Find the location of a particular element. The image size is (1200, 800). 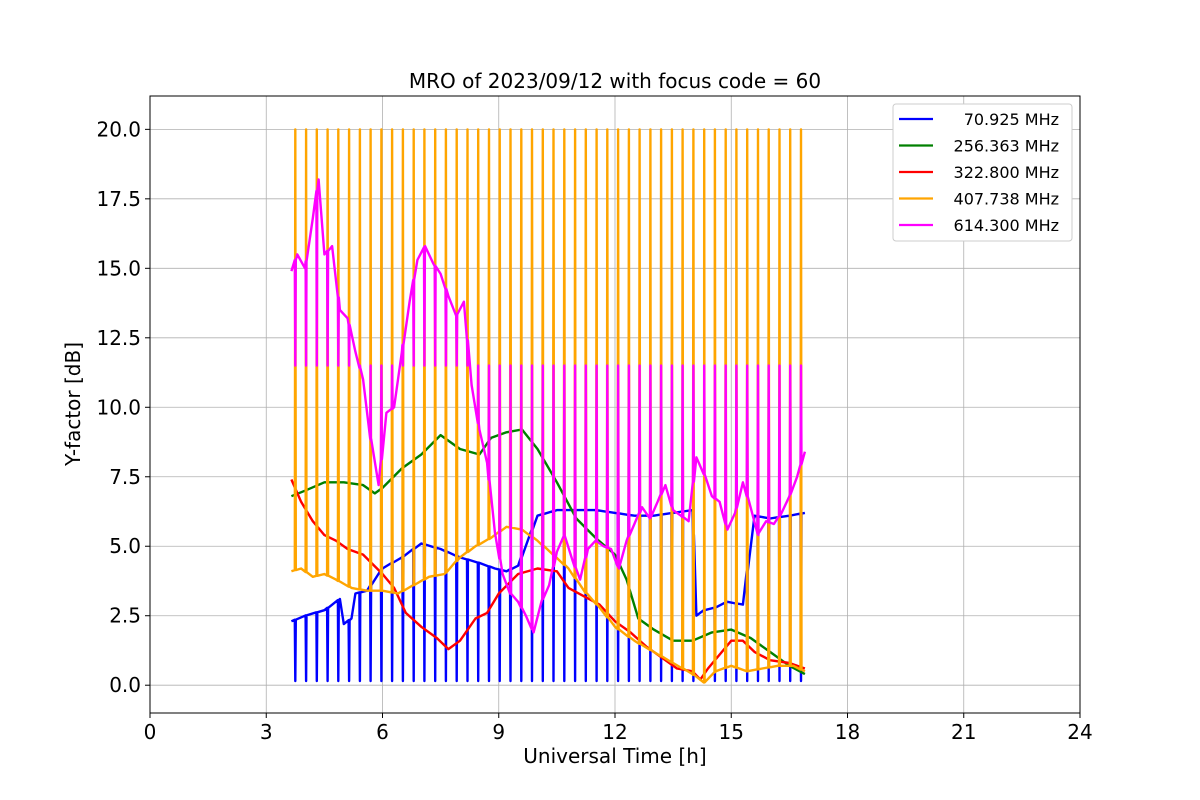

y-tick-label: 20.0 is located at coordinates (118, 129).